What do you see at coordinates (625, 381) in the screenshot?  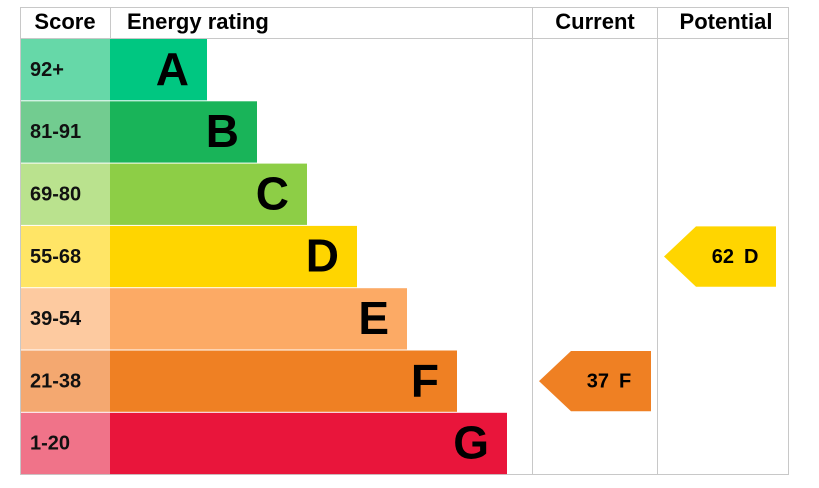 I see `arrow-letter: F` at bounding box center [625, 381].